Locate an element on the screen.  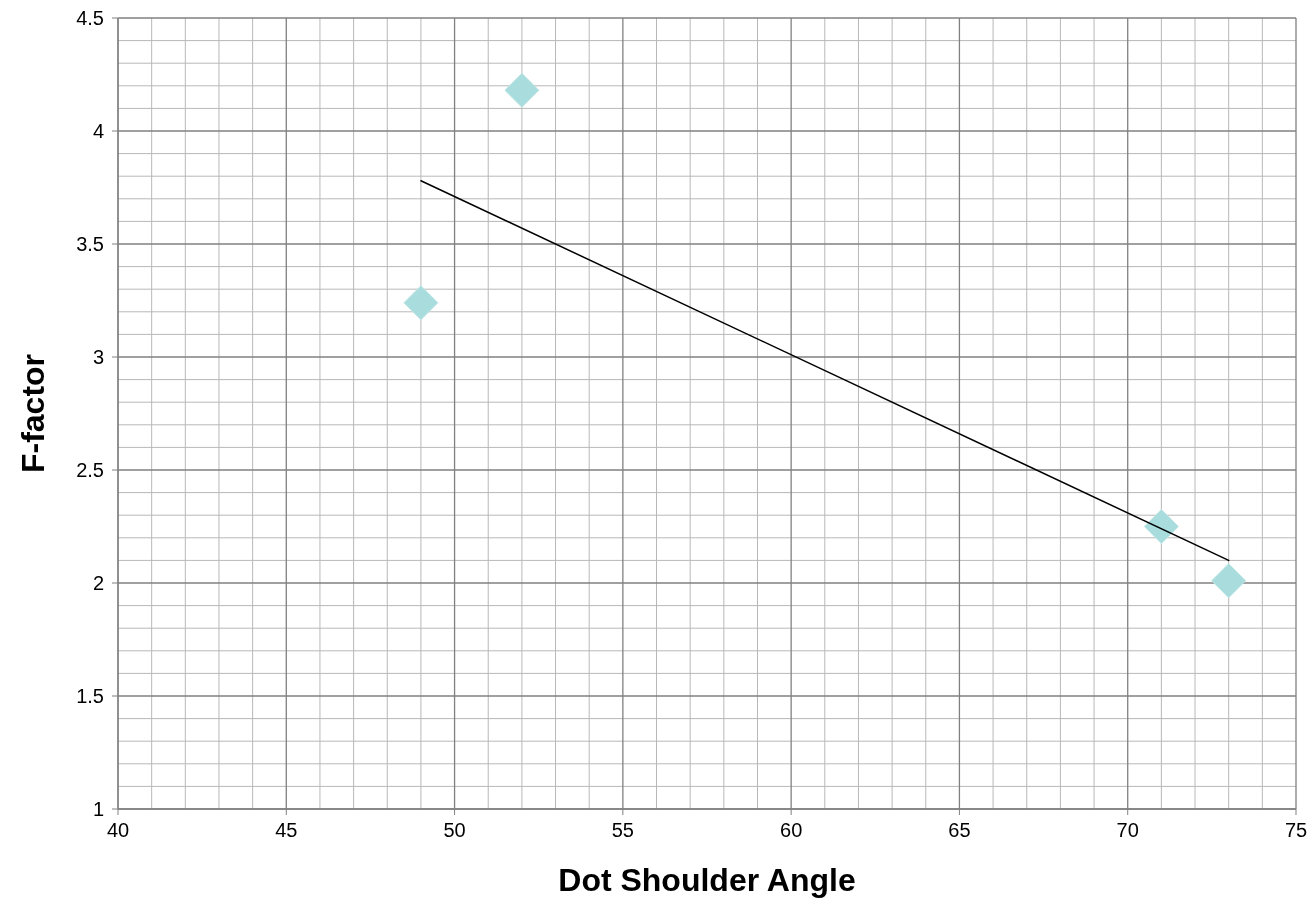
x-tick-label: 50 is located at coordinates (454, 830).